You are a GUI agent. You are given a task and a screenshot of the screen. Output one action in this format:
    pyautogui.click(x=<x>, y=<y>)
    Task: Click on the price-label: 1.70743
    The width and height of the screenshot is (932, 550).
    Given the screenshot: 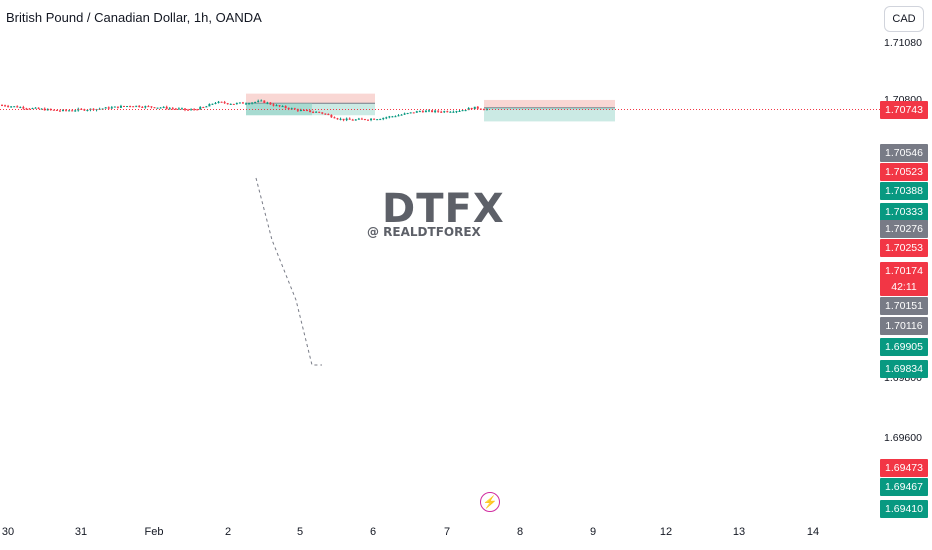 What is the action you would take?
    pyautogui.click(x=904, y=110)
    